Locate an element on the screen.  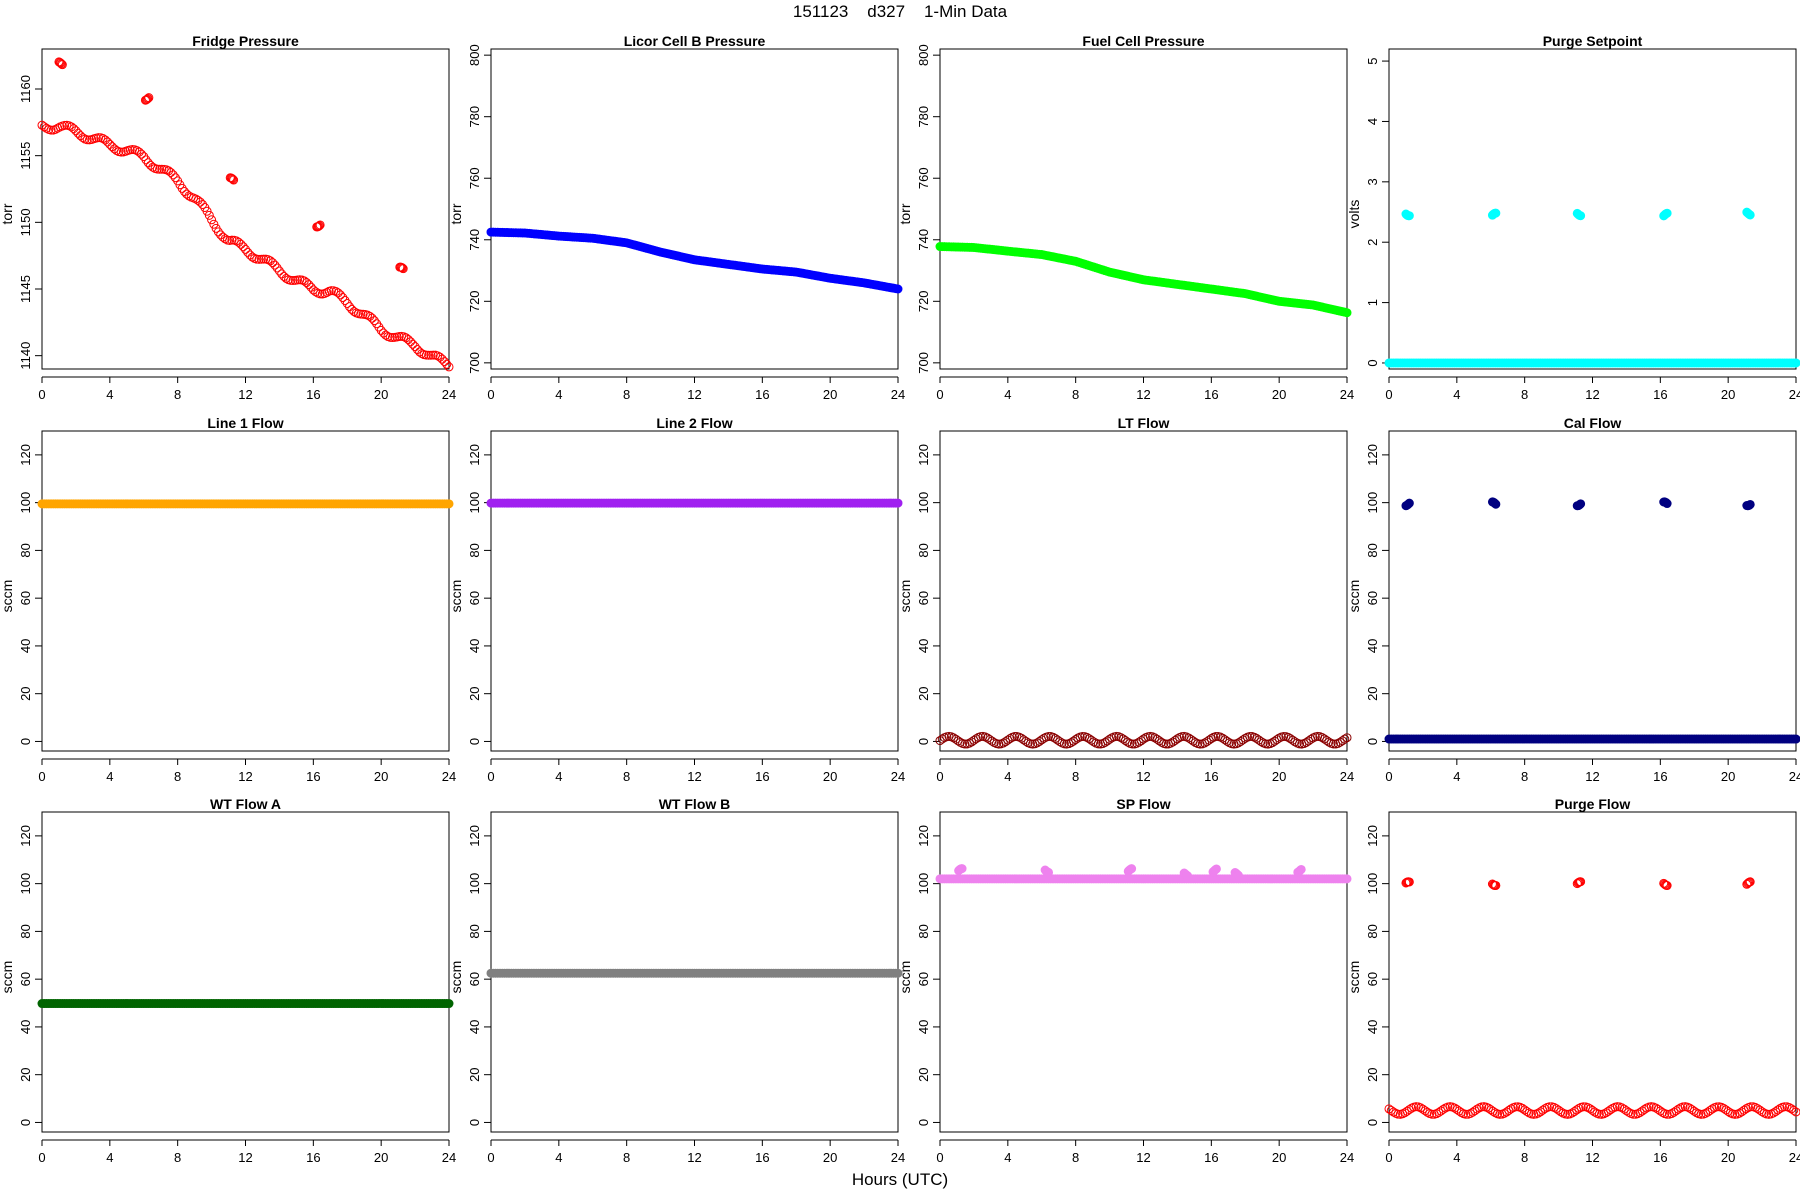
sp-flow-ytick-label: 20 is located at coordinates (923, 1074).